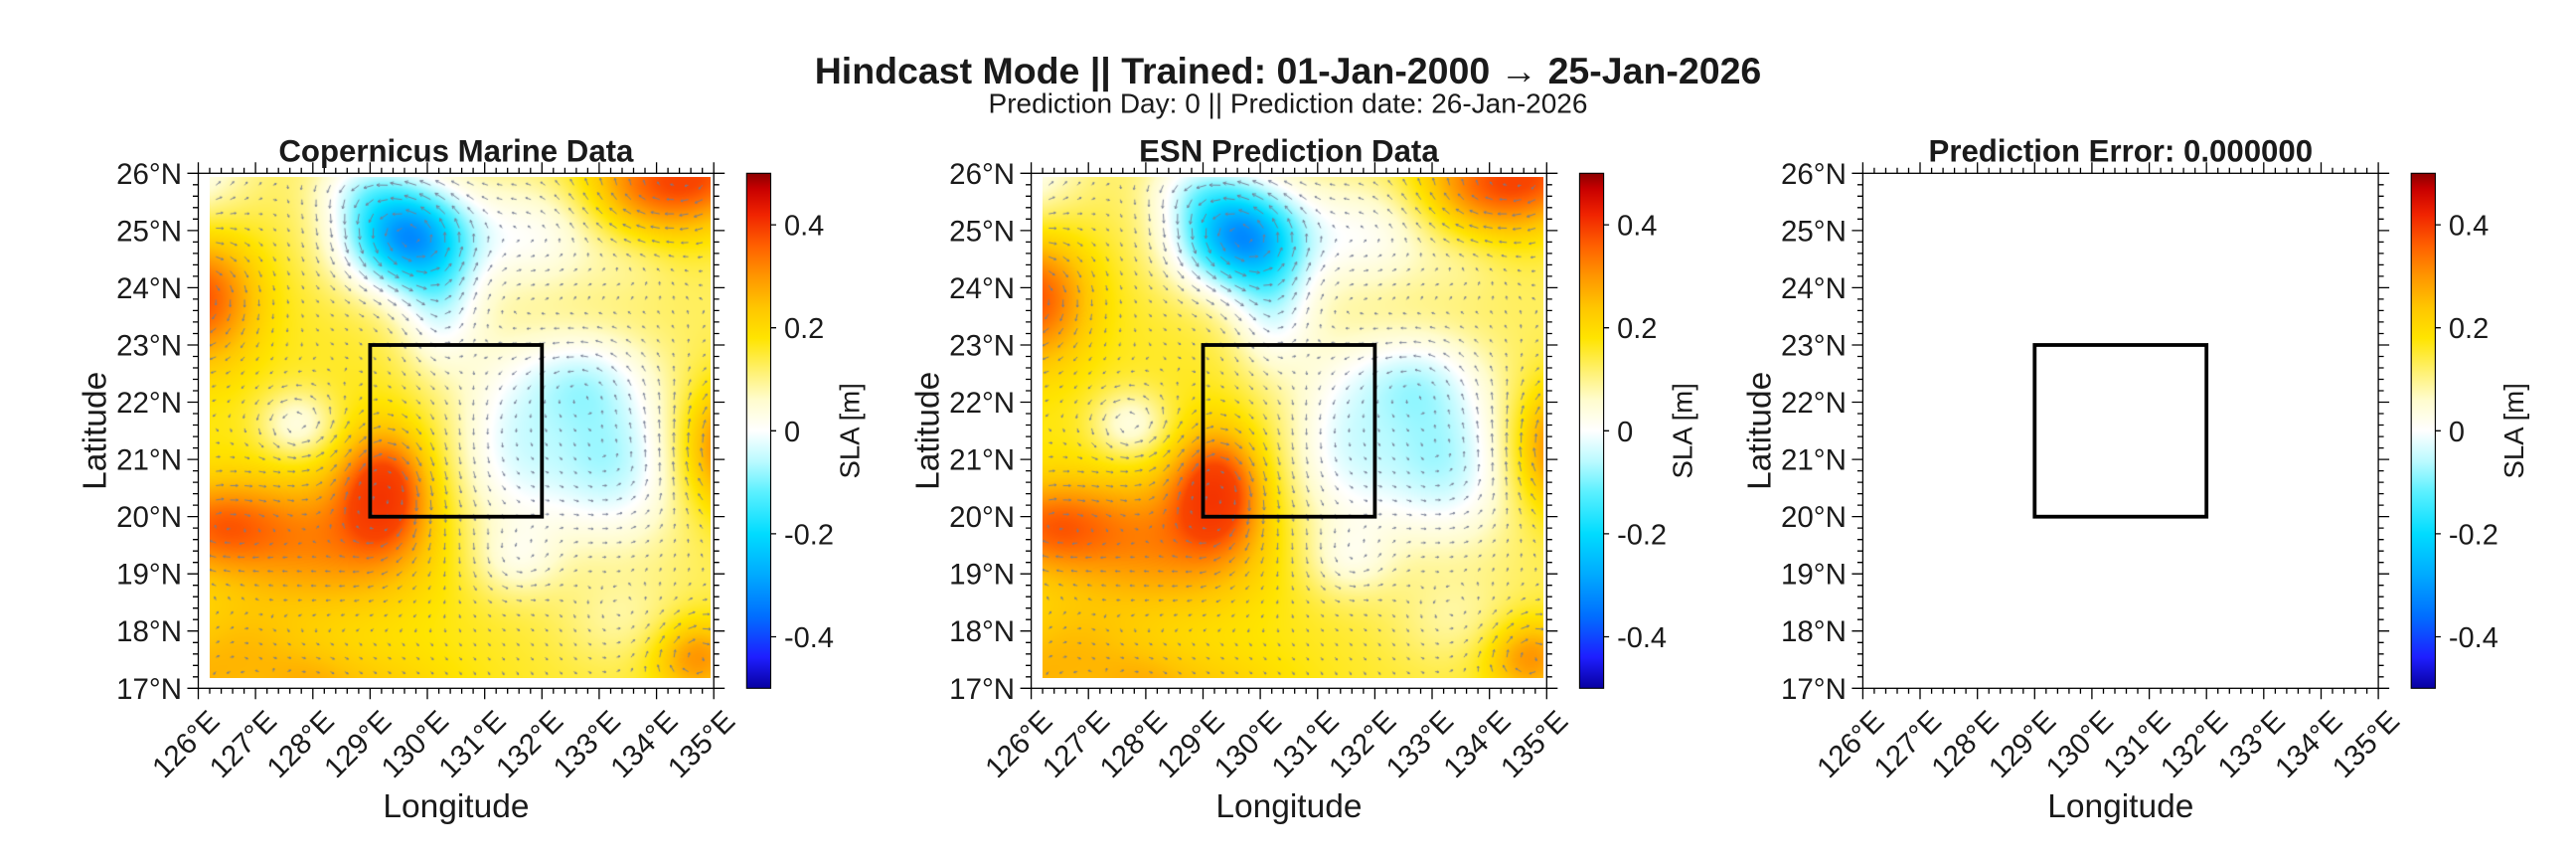 The width and height of the screenshot is (2576, 859). I want to click on svg-text: Prediction Error: 0.000000, so click(2121, 150).